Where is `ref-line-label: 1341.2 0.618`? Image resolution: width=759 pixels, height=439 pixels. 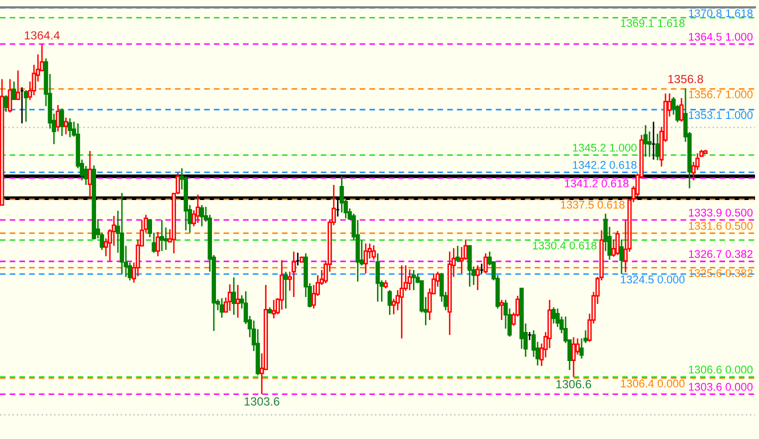
ref-line-label: 1341.2 0.618 is located at coordinates (596, 184).